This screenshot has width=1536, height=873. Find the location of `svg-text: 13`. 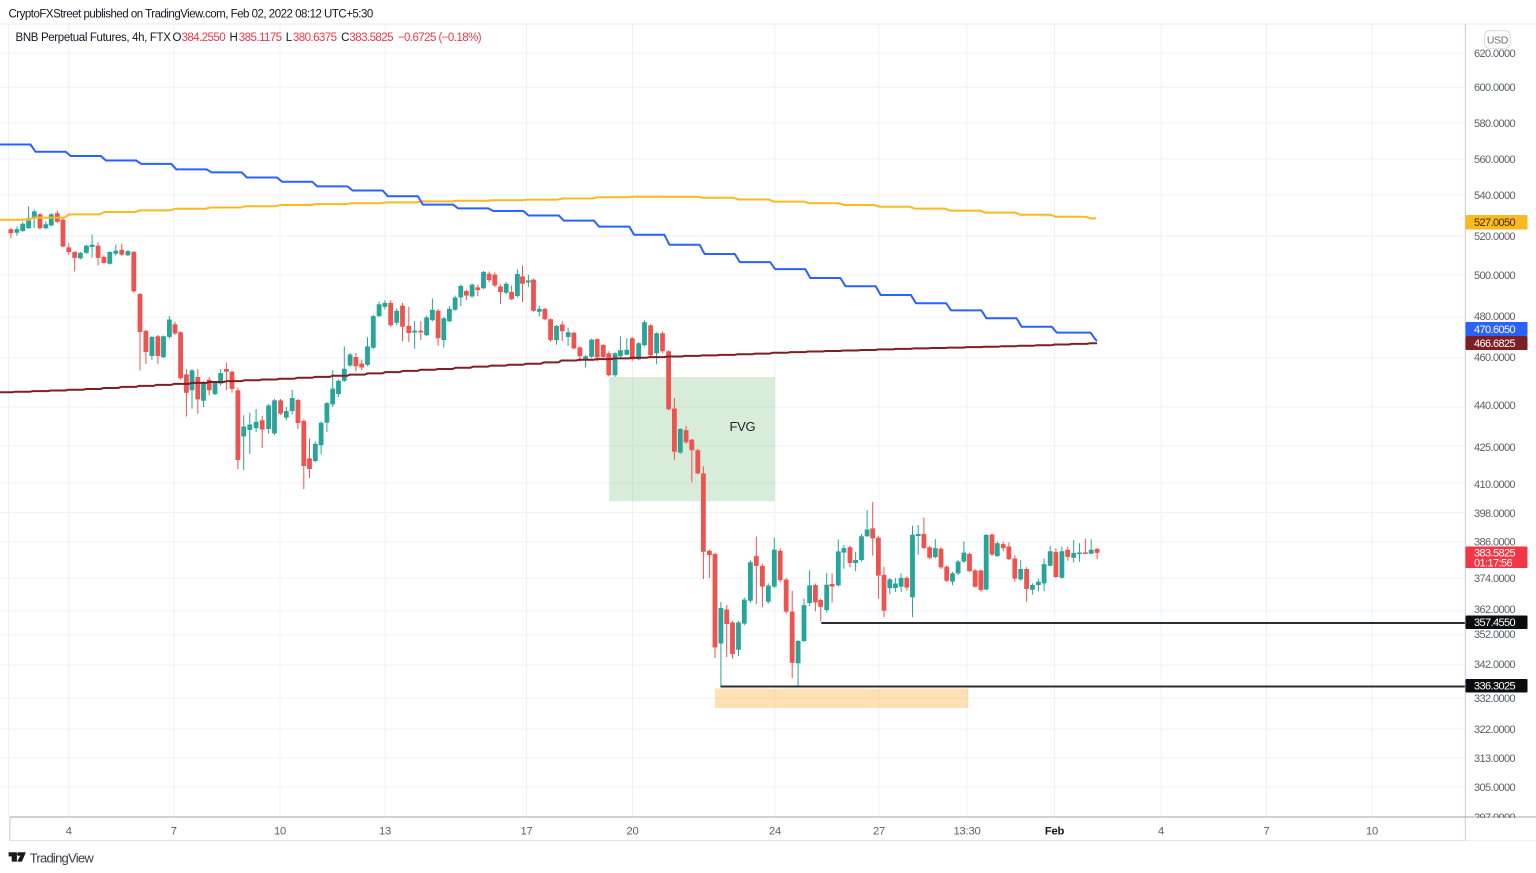

svg-text: 13 is located at coordinates (385, 831).